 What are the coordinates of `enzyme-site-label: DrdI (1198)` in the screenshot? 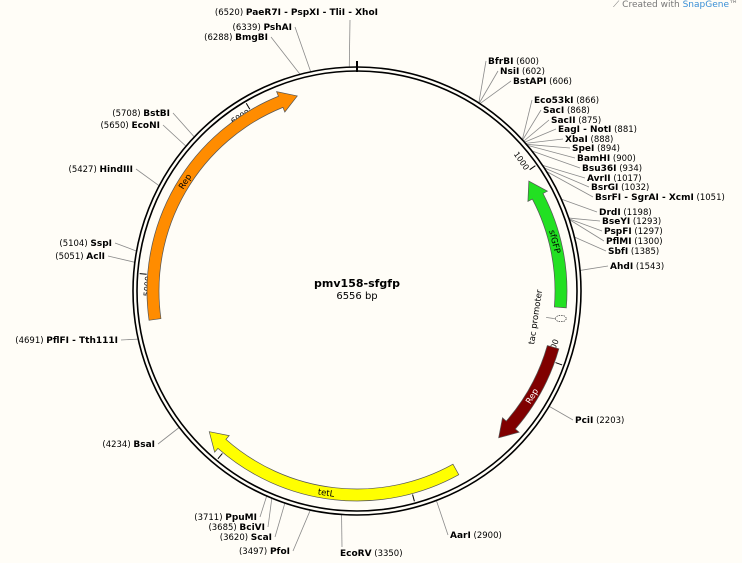 It's located at (625, 213).